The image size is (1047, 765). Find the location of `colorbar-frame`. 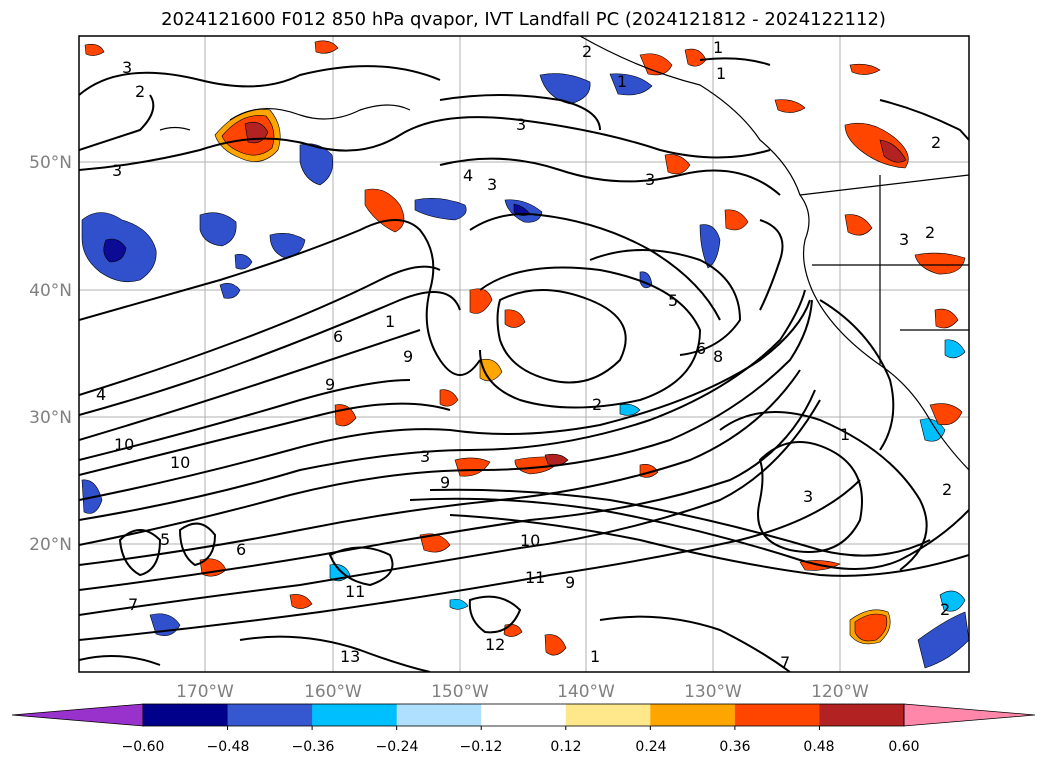

colorbar-frame is located at coordinates (523, 715).